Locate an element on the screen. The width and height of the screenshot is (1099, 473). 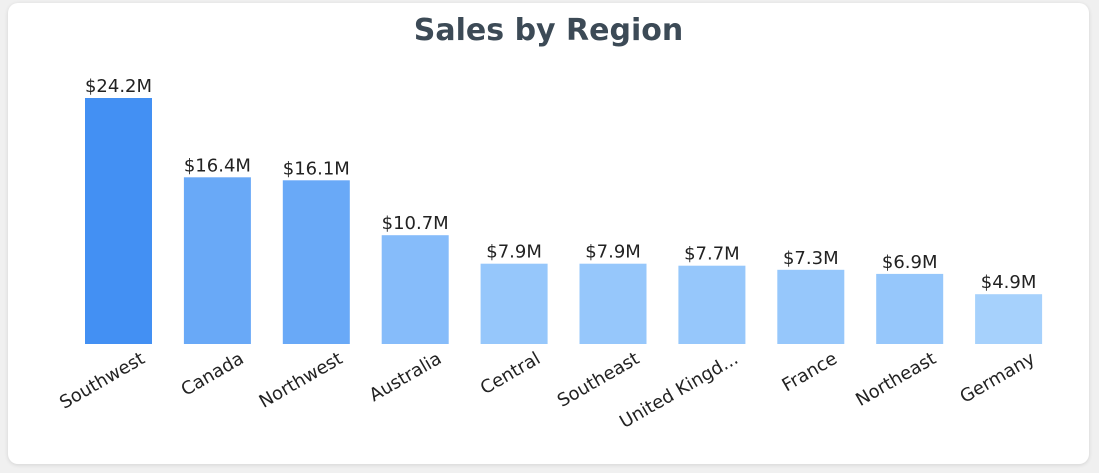
category-tick-label: Northeast is located at coordinates (895, 379).